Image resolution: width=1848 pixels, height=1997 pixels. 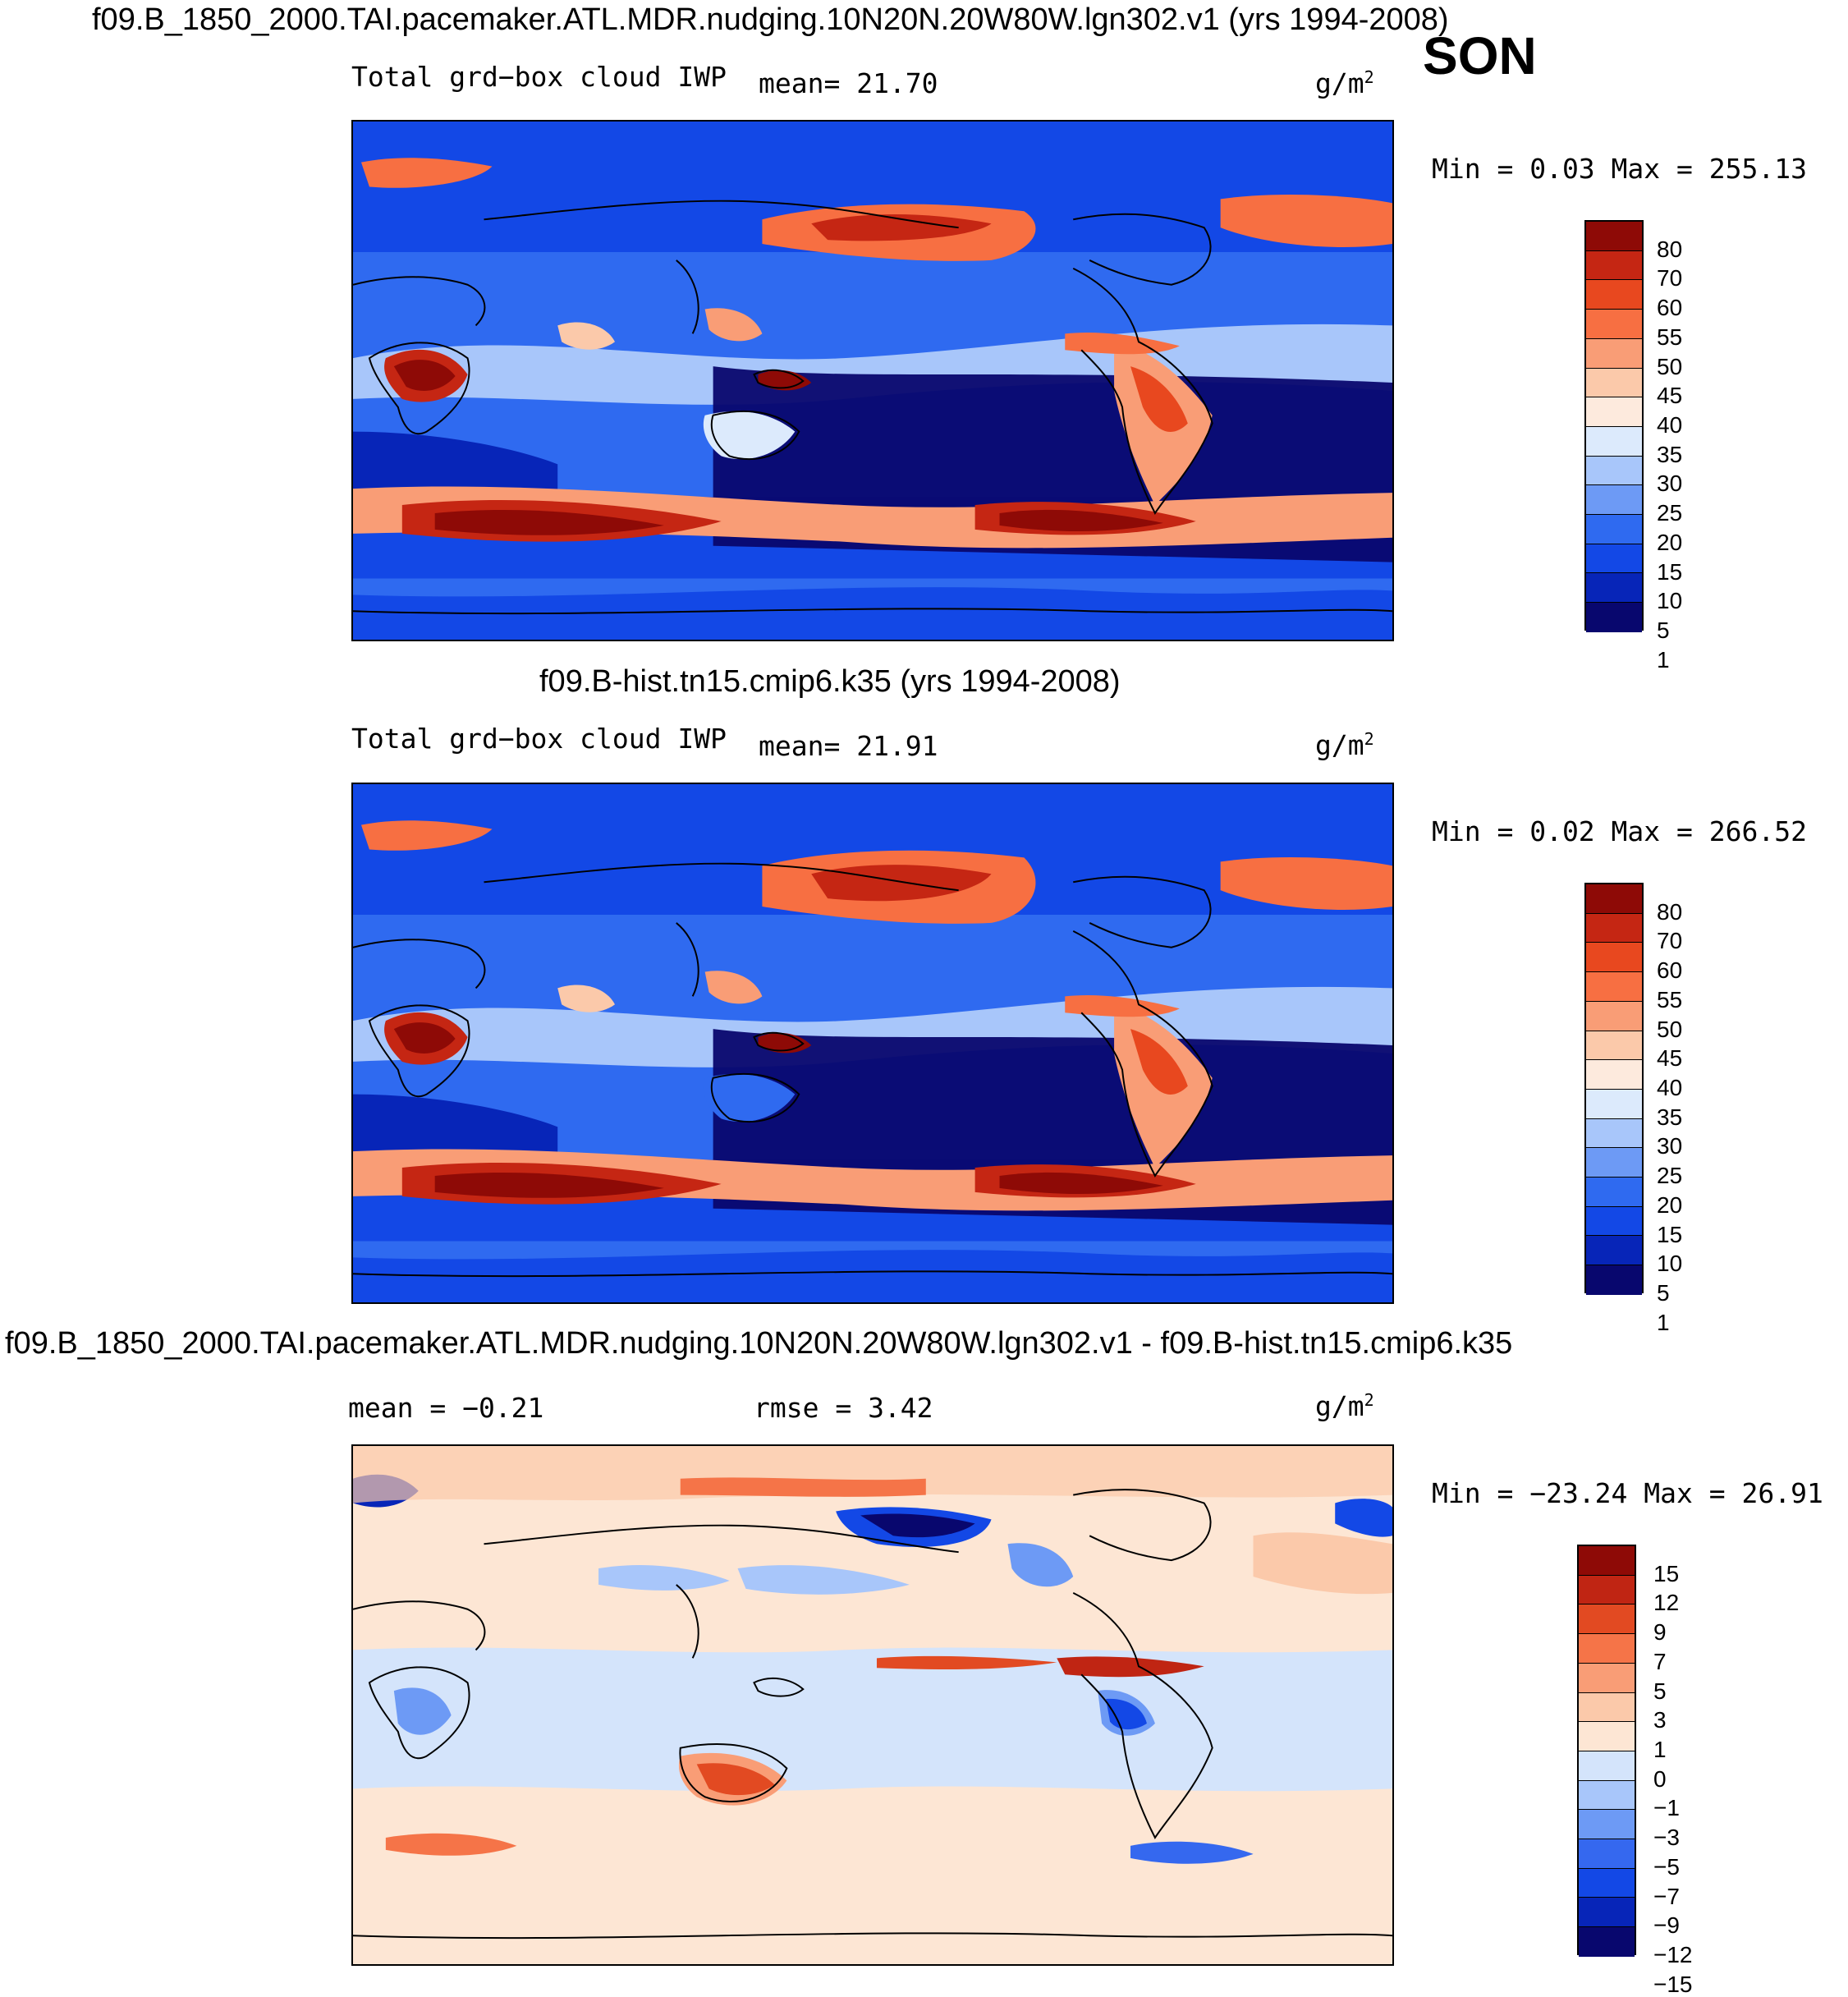 What do you see at coordinates (1344, 745) in the screenshot?
I see `panel-2-unit: g/m2` at bounding box center [1344, 745].